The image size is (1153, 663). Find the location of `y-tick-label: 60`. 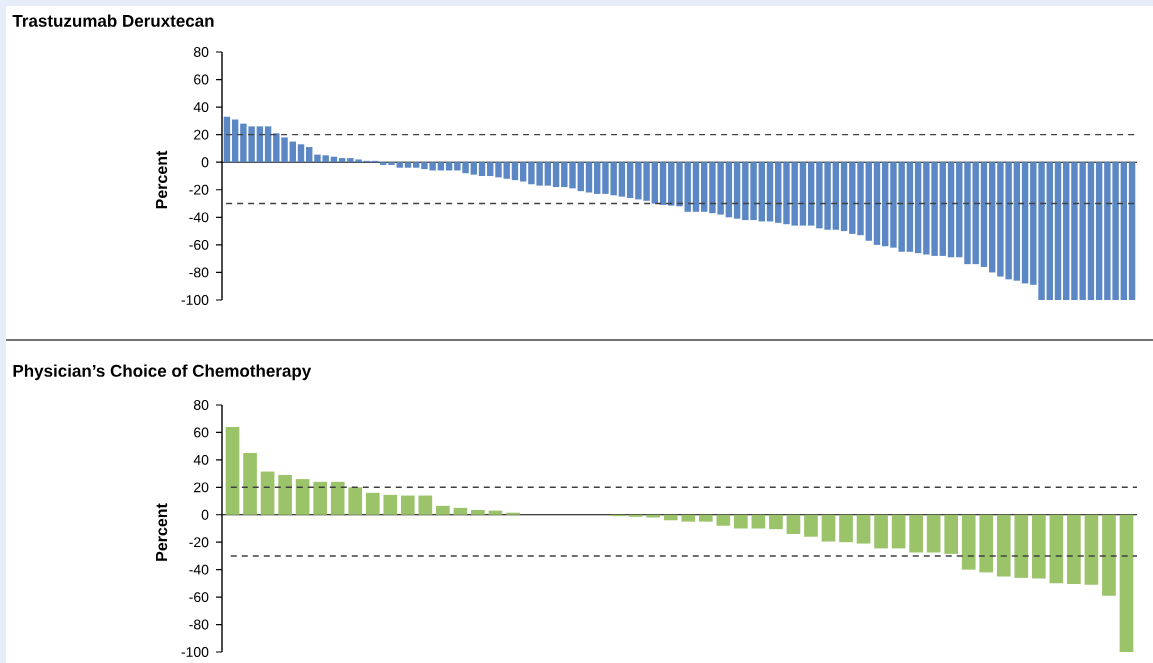

y-tick-label: 60 is located at coordinates (201, 432).